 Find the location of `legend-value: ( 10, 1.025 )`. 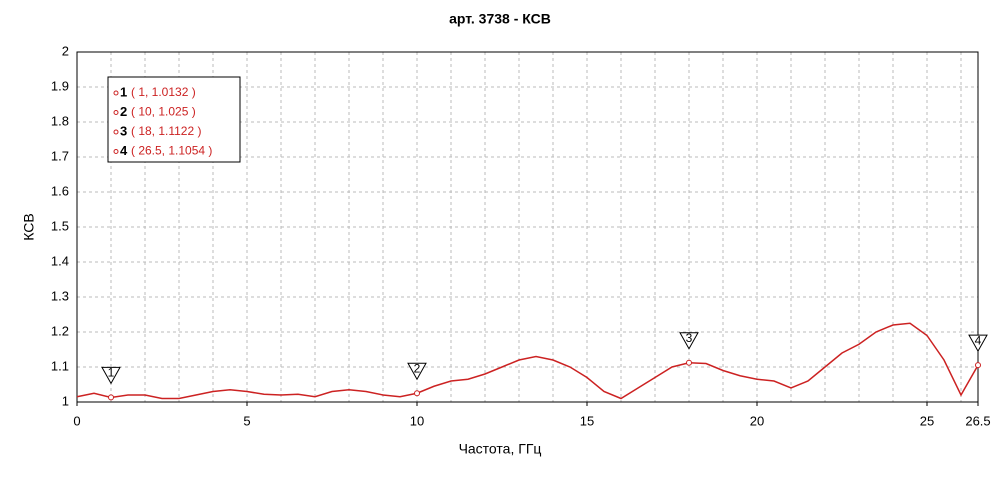

legend-value: ( 10, 1.025 ) is located at coordinates (163, 112).